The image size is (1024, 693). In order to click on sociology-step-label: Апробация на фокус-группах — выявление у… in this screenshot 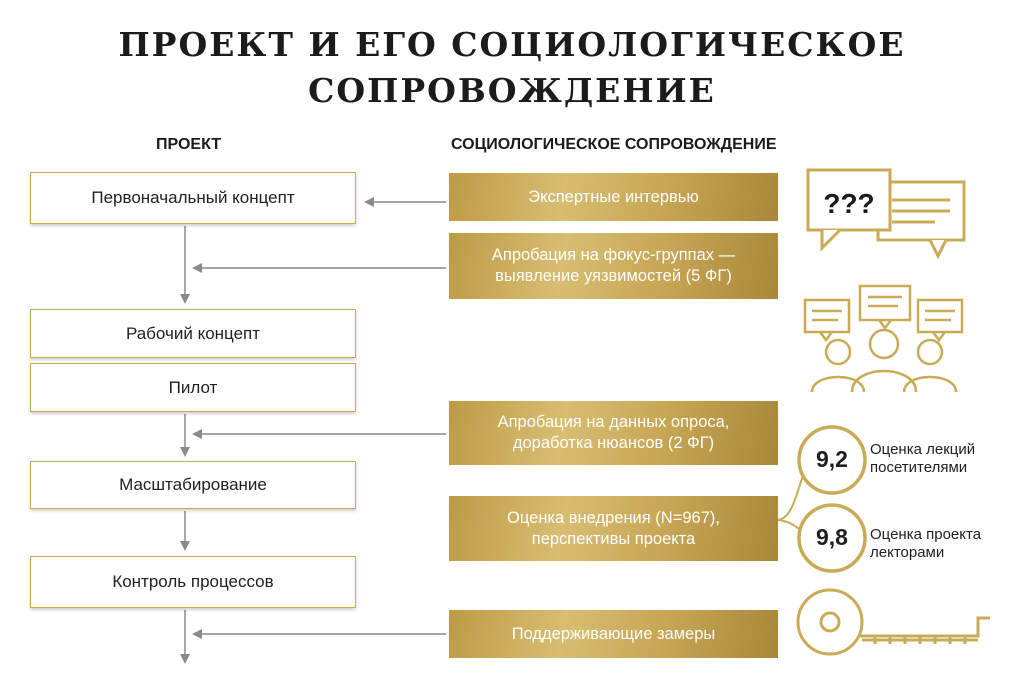, I will do `click(613, 265)`.